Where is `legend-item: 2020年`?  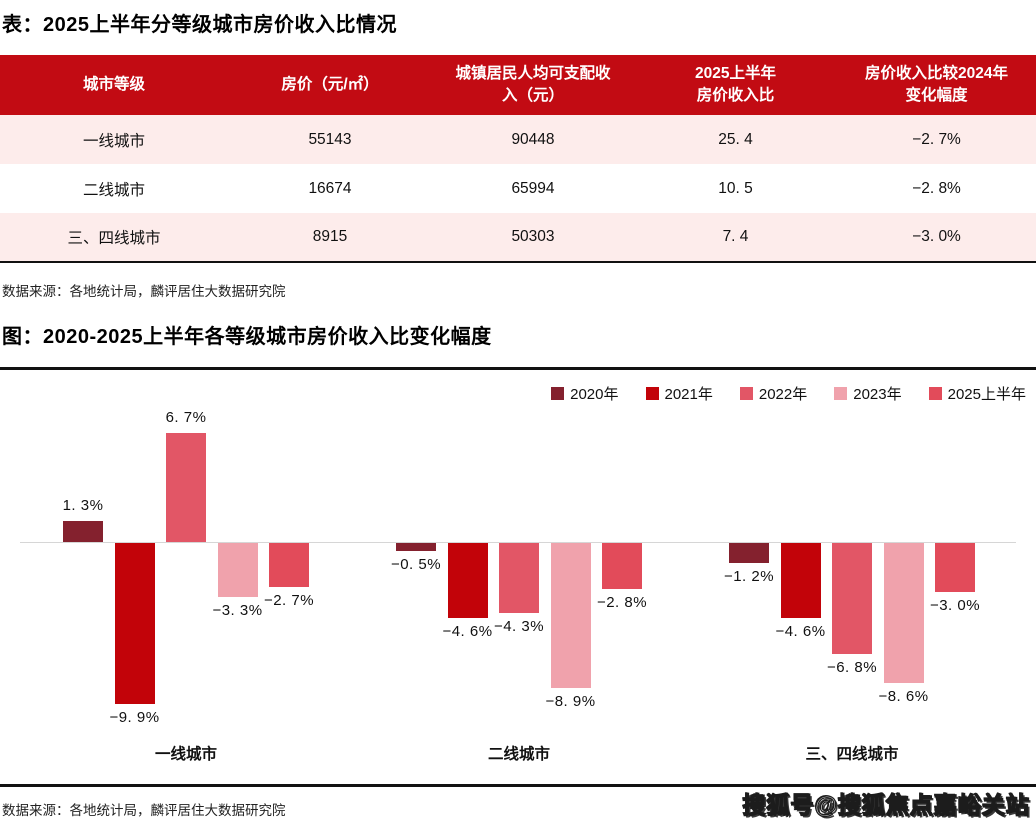
legend-item: 2020年 is located at coordinates (585, 393).